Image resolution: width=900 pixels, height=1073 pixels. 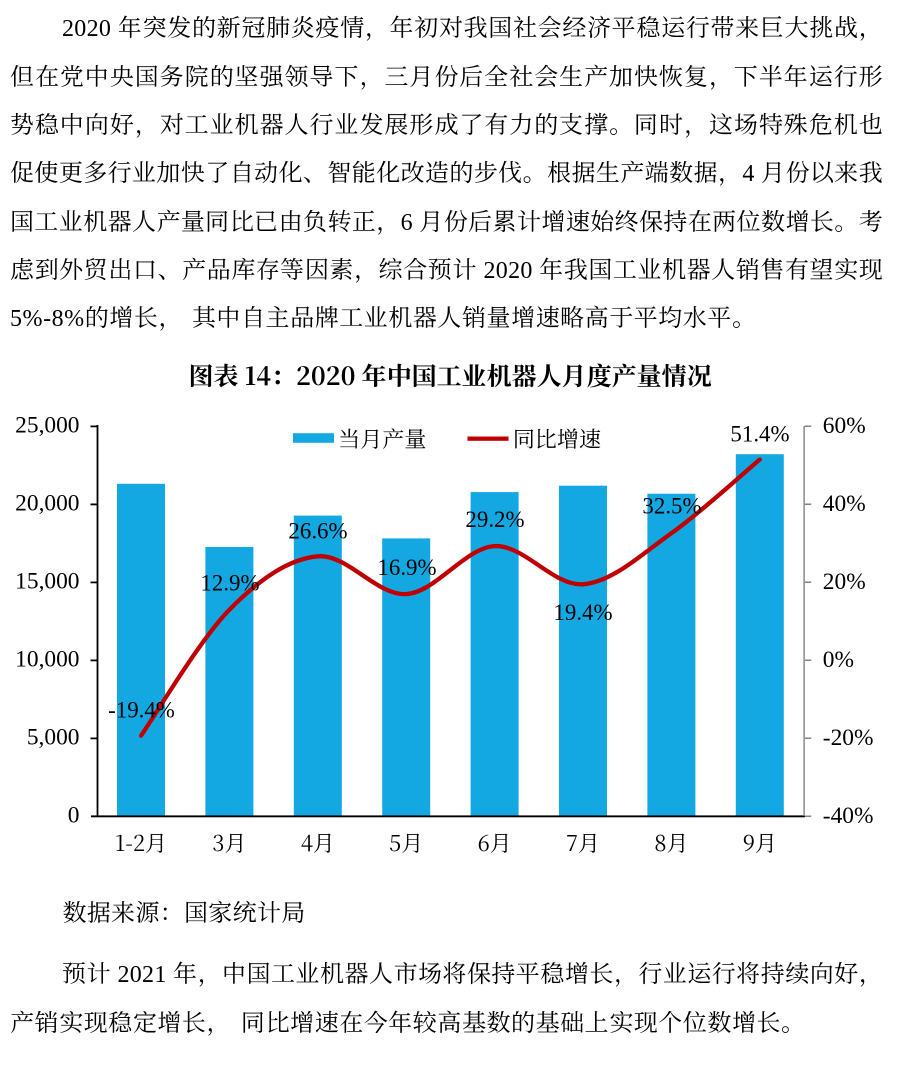 I want to click on svg-text: 16.9%, so click(x=406, y=567).